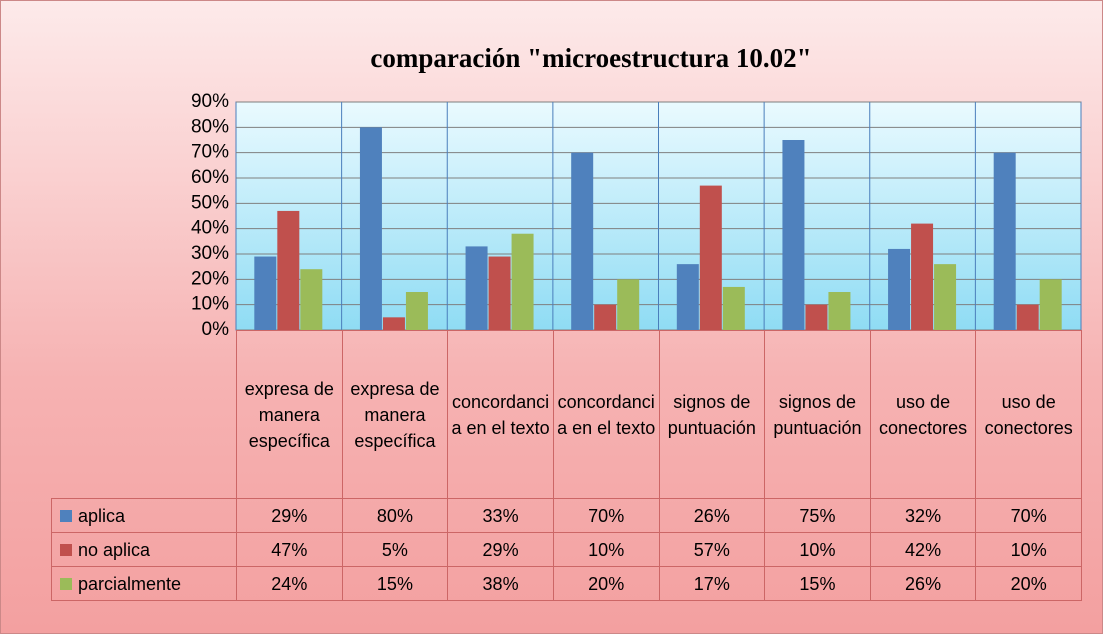 The width and height of the screenshot is (1103, 634). Describe the element at coordinates (210, 202) in the screenshot. I see `y-tick-label: 50%` at that location.